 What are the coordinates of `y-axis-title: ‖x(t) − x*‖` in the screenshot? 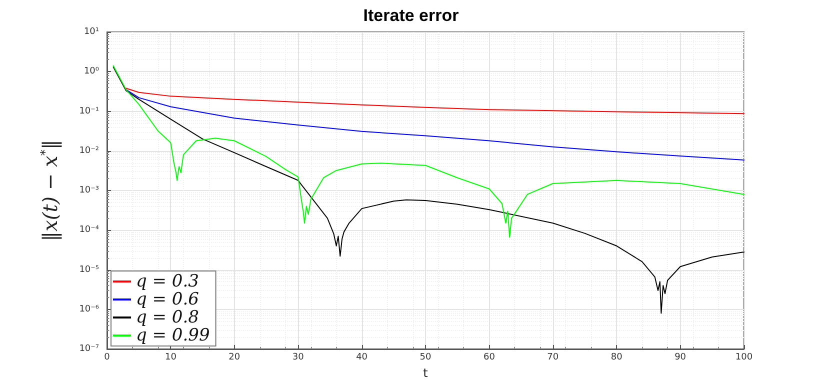 It's located at (50, 191).